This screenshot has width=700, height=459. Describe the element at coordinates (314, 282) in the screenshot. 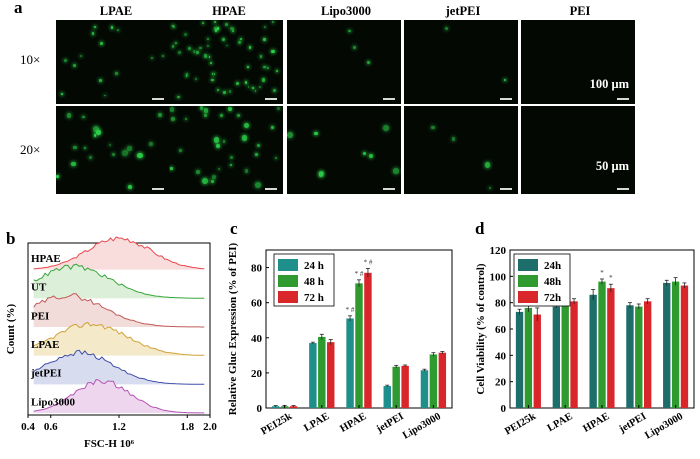

I see `legend-label: 48 h` at that location.